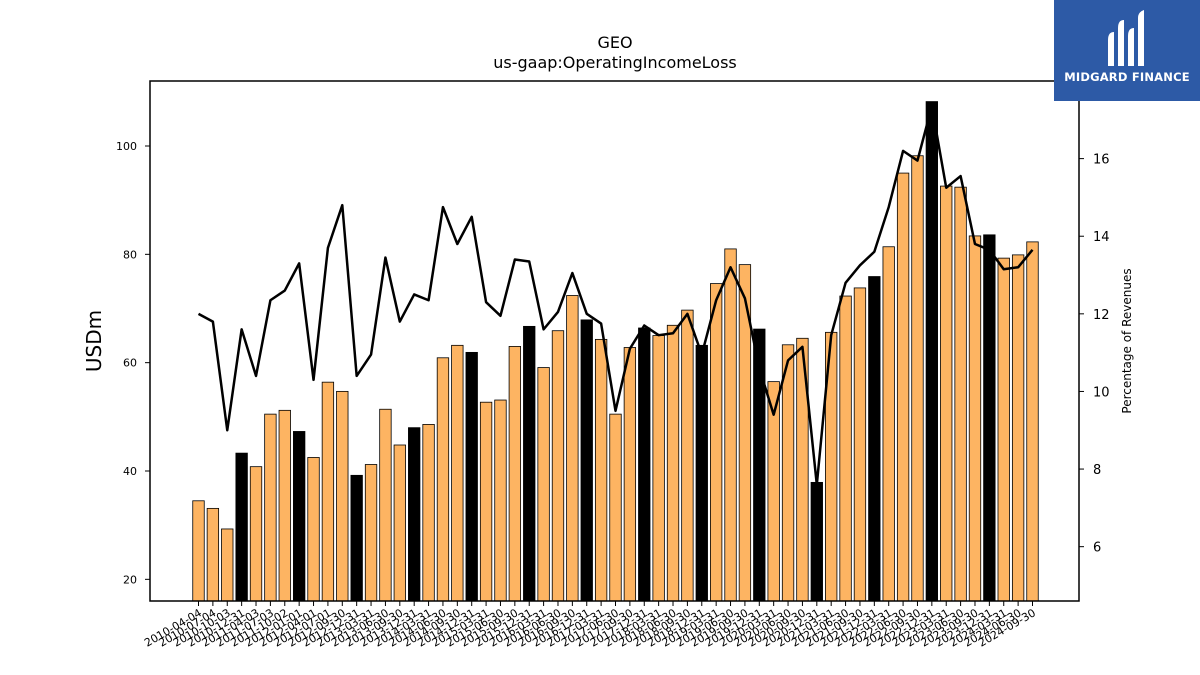  I want to click on brand-logo: MIDGARD FINANCE, so click(1127, 50).